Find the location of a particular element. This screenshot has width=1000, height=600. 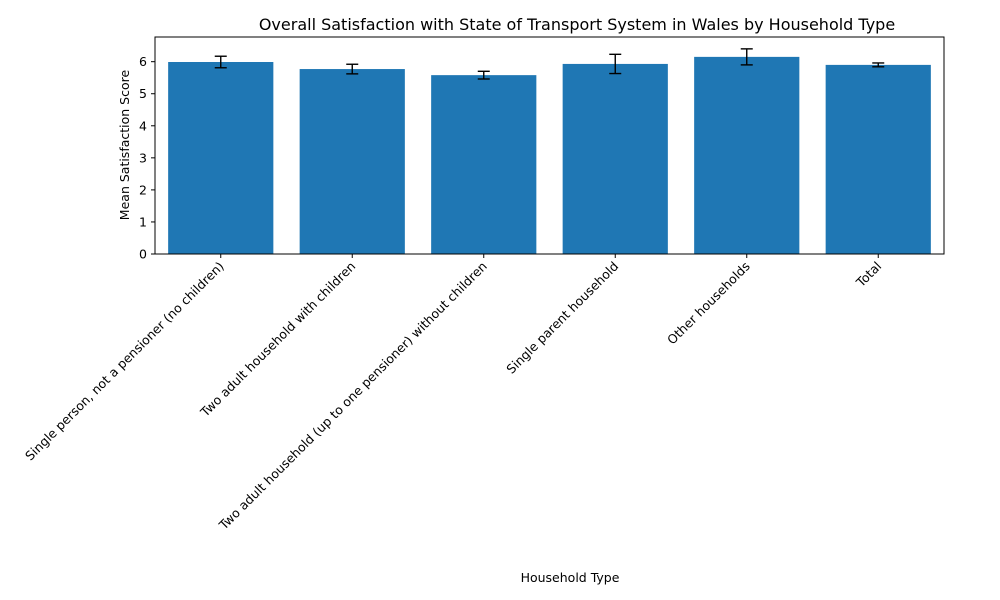

y-tick-label-4: 4 is located at coordinates (143, 125).